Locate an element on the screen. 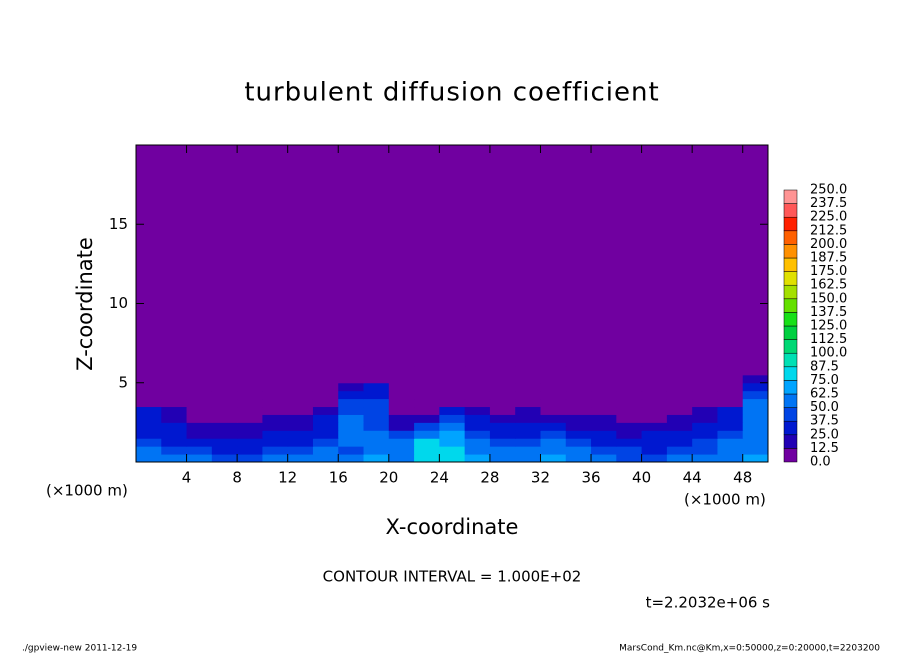  x-tick-label: 20 is located at coordinates (388, 478).